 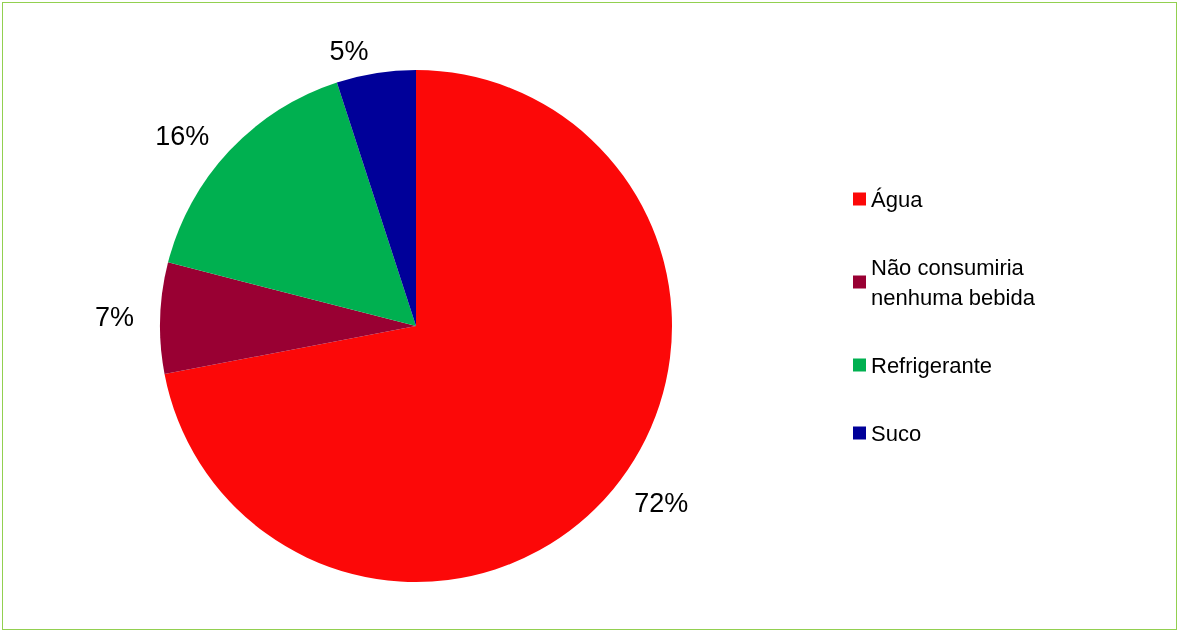 What do you see at coordinates (953, 282) in the screenshot?
I see `legend-label: Não consumiria nenhuma bebida` at bounding box center [953, 282].